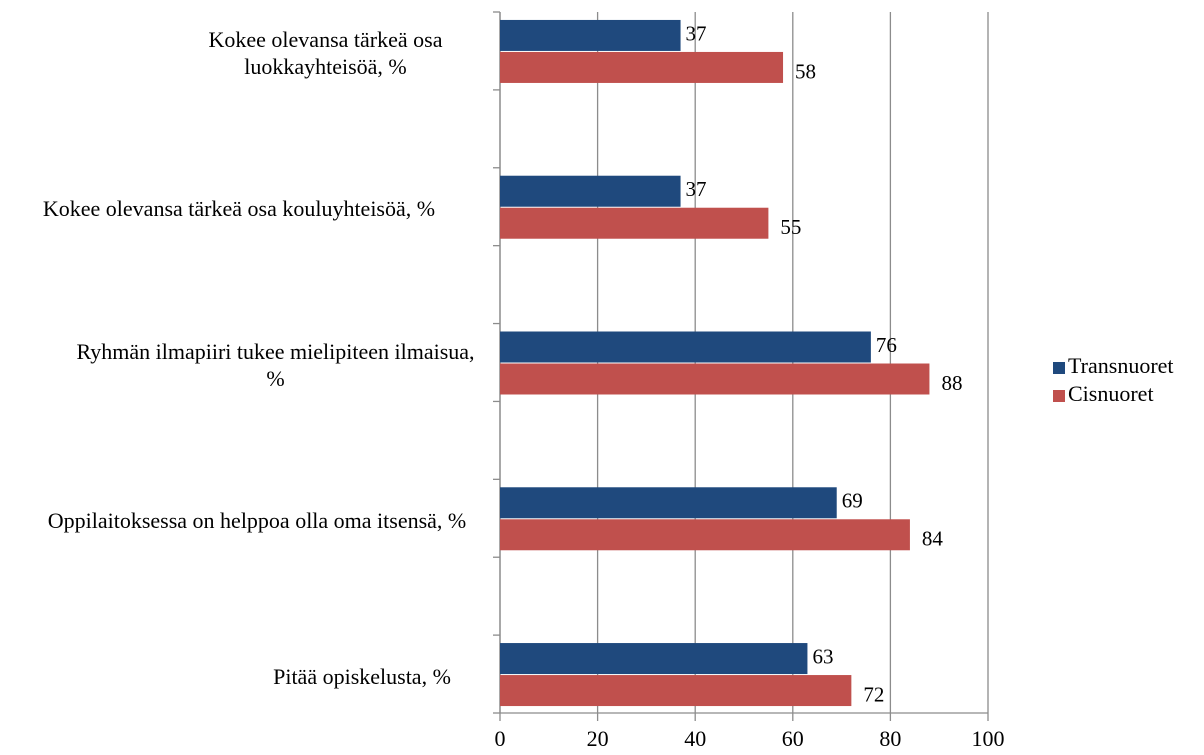  What do you see at coordinates (890, 738) in the screenshot?
I see `x-tick-label: 80` at bounding box center [890, 738].